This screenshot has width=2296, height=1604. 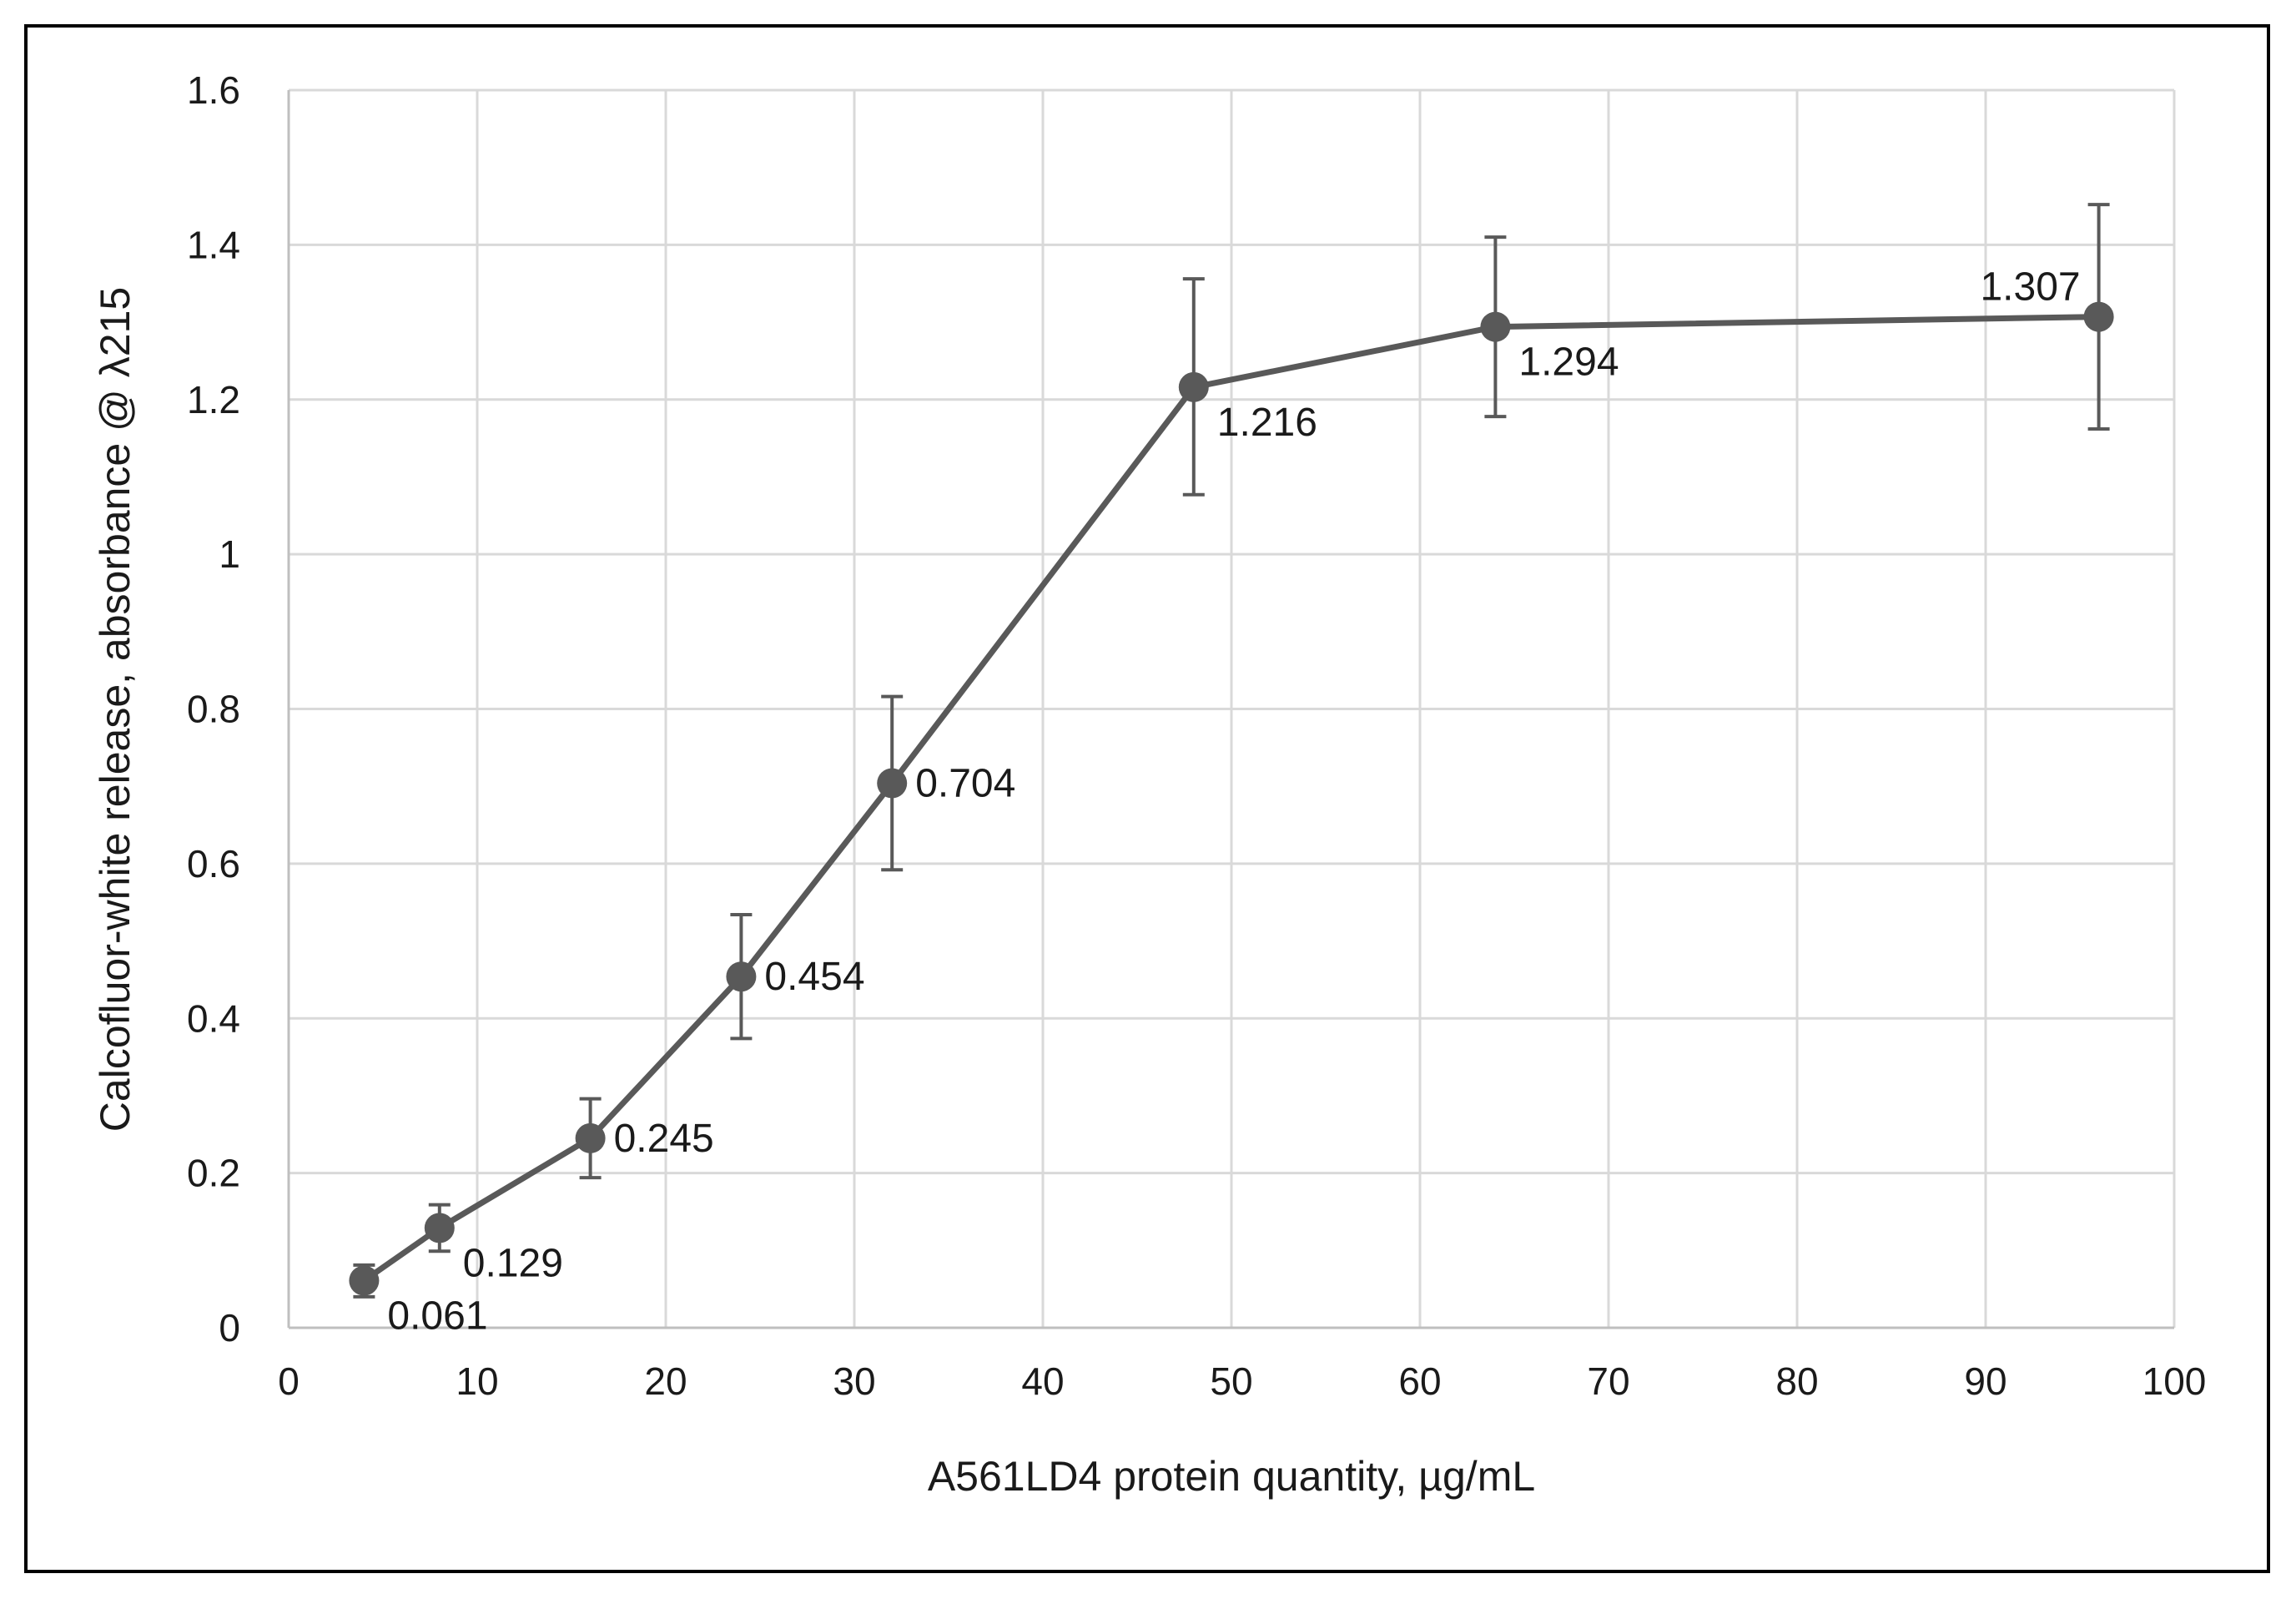 I want to click on y-tick-label: 1.6, so click(x=213, y=90).